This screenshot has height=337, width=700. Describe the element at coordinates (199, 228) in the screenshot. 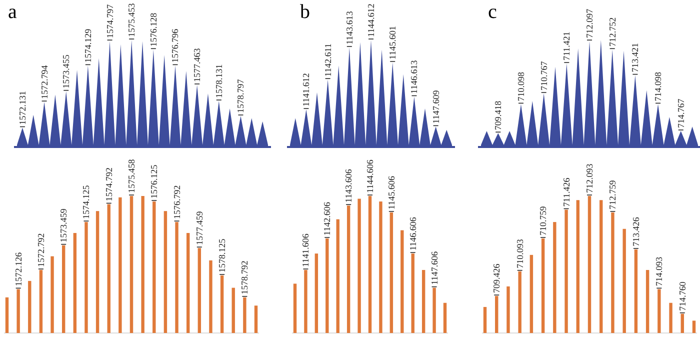

I see `x-tick-label: 1577.459` at that location.